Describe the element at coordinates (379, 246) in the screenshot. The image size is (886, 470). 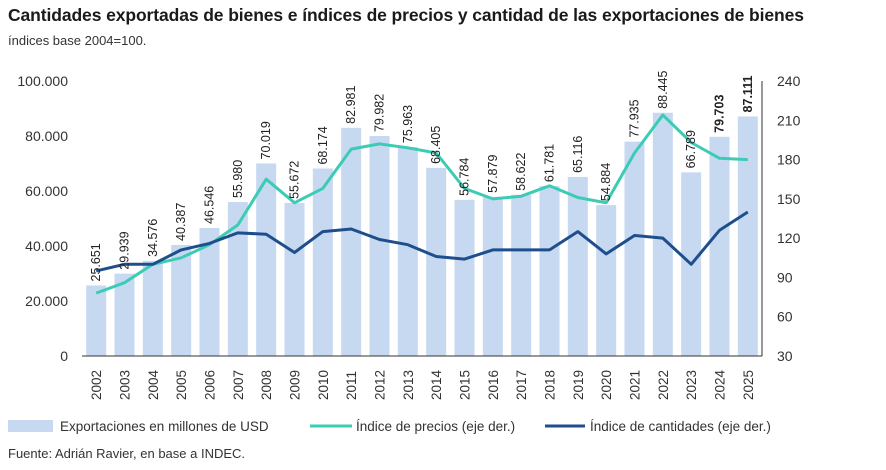
I see `bar-2012` at that location.